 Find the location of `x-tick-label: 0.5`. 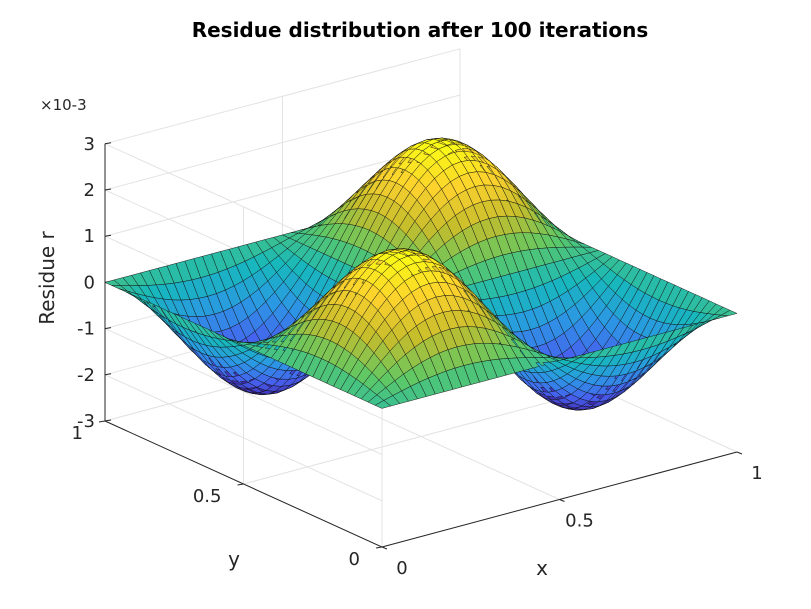

x-tick-label: 0.5 is located at coordinates (579, 521).